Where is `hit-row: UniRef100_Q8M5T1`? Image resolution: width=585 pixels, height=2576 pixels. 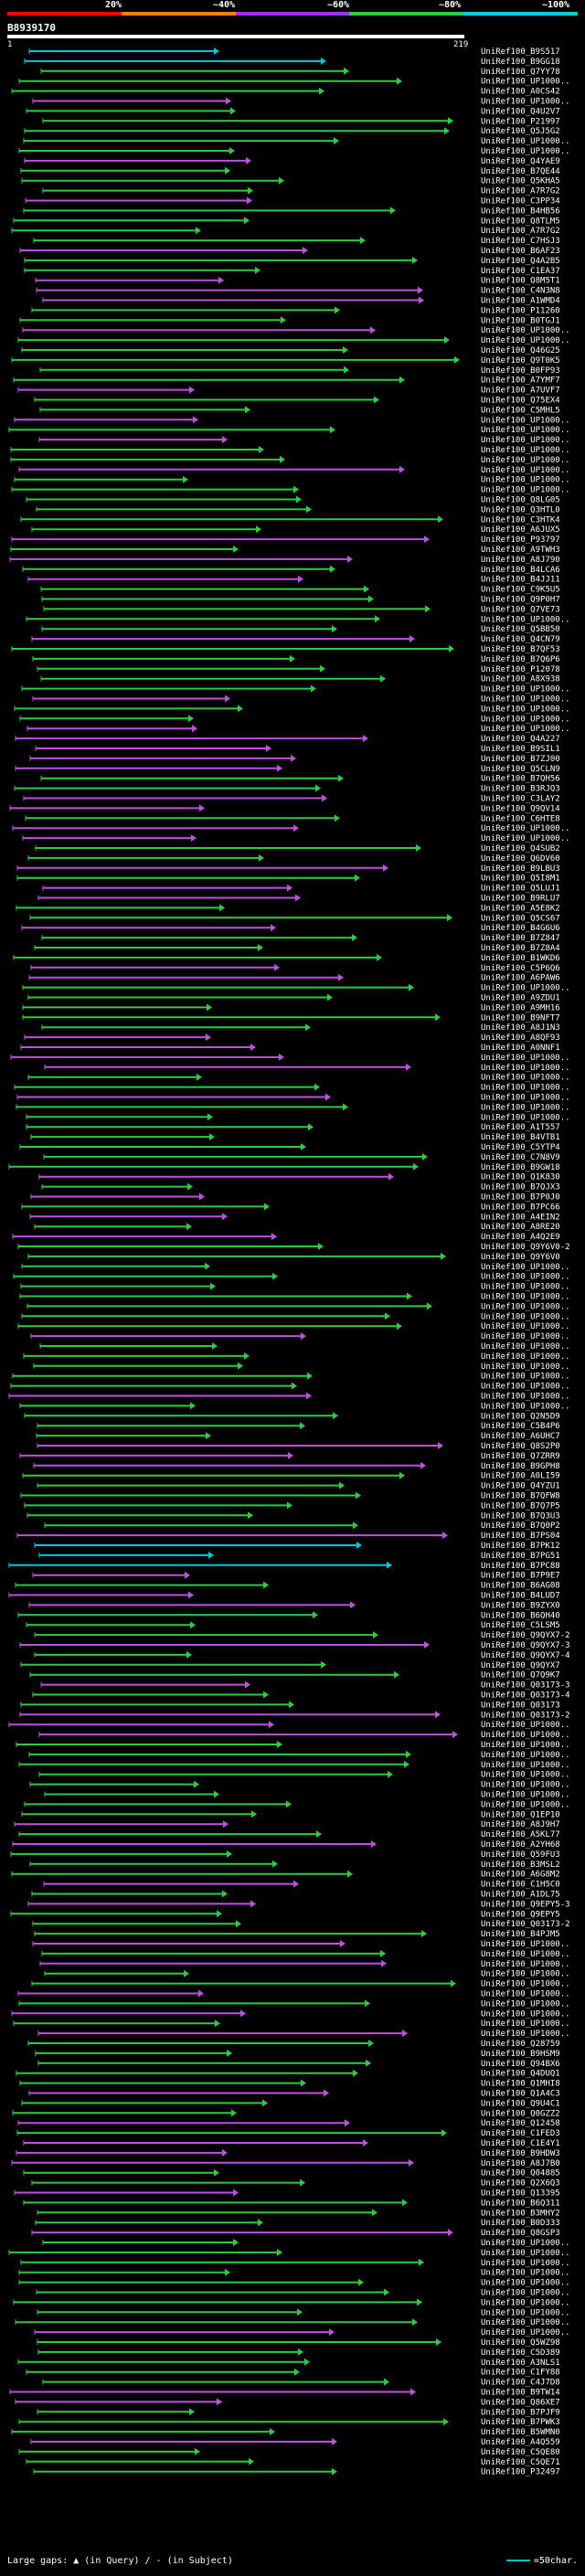 hit-row: UniRef100_Q8M5T1 is located at coordinates (298, 281).